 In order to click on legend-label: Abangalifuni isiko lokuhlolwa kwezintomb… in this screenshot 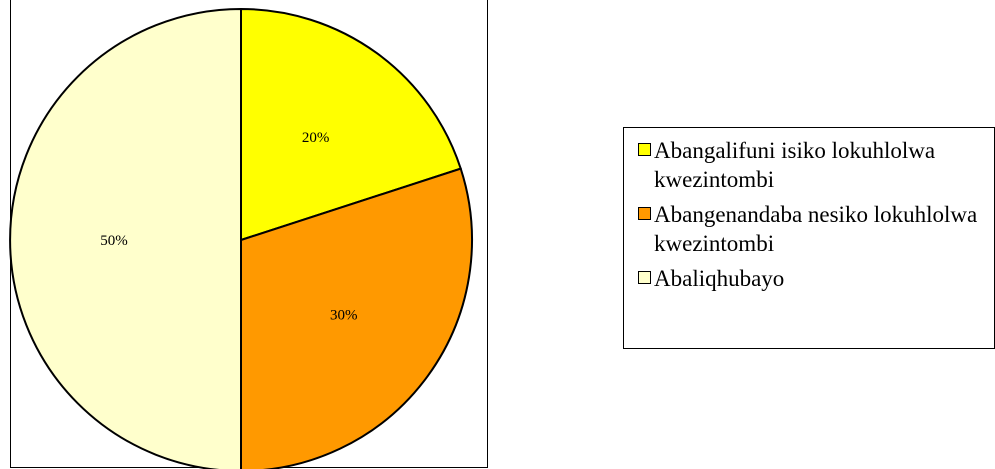, I will do `click(795, 165)`.